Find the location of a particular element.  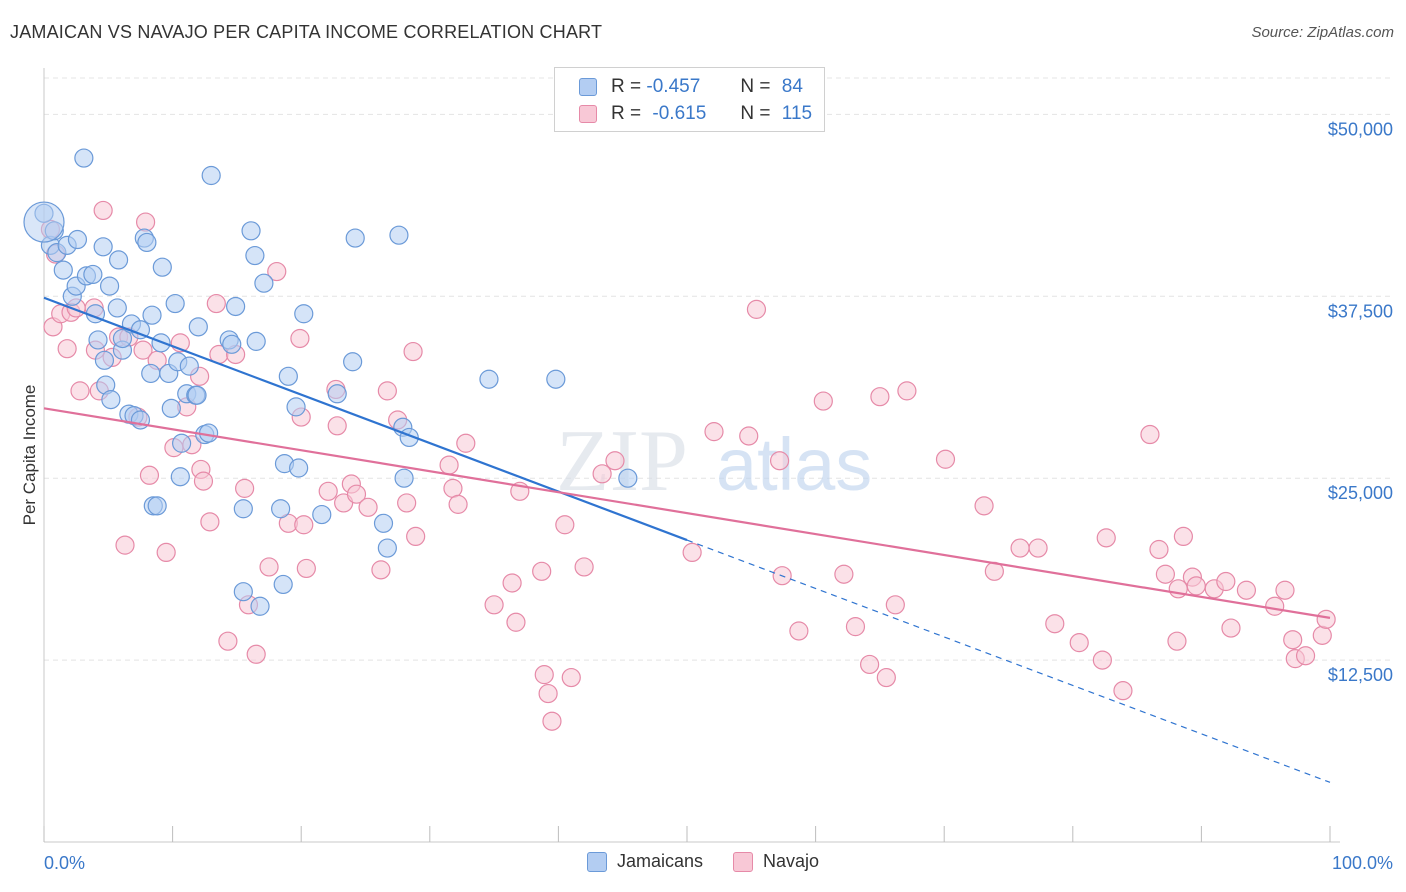

n-label: N = is located at coordinates (755, 86).